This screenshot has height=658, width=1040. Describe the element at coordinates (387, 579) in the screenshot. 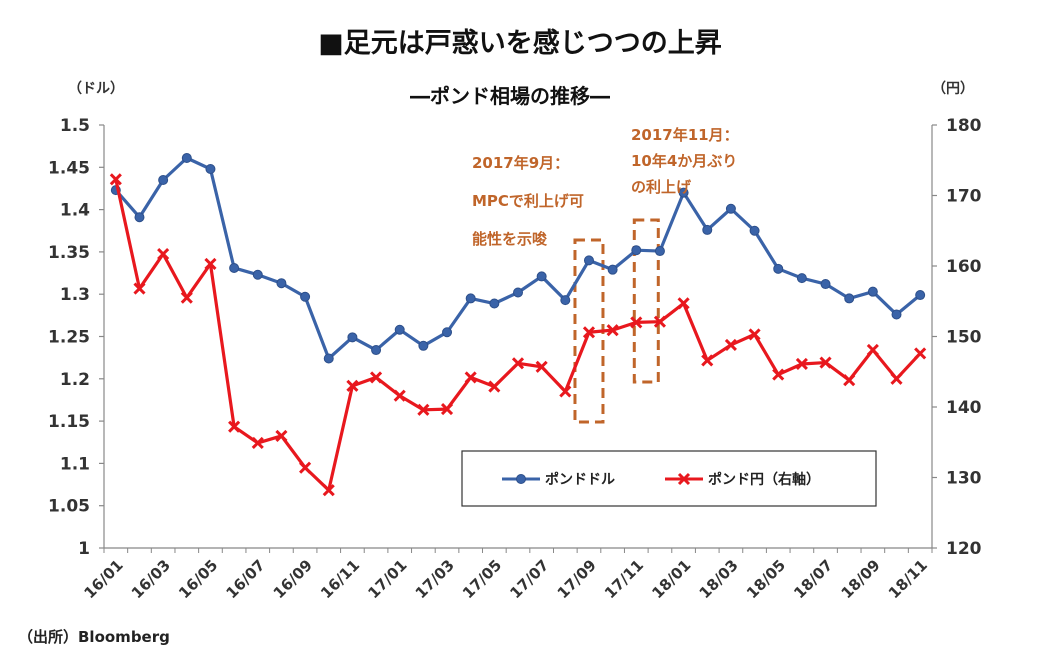

I see `x-tick-label: 17/01` at that location.